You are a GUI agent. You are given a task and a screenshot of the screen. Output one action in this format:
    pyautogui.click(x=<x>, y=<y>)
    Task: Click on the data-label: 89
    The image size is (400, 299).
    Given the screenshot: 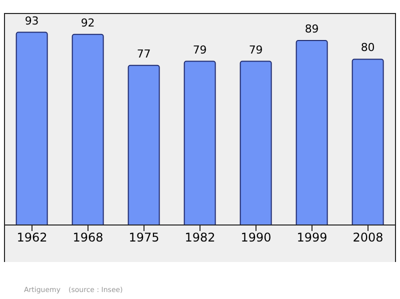 What is the action you would take?
    pyautogui.click(x=311, y=29)
    